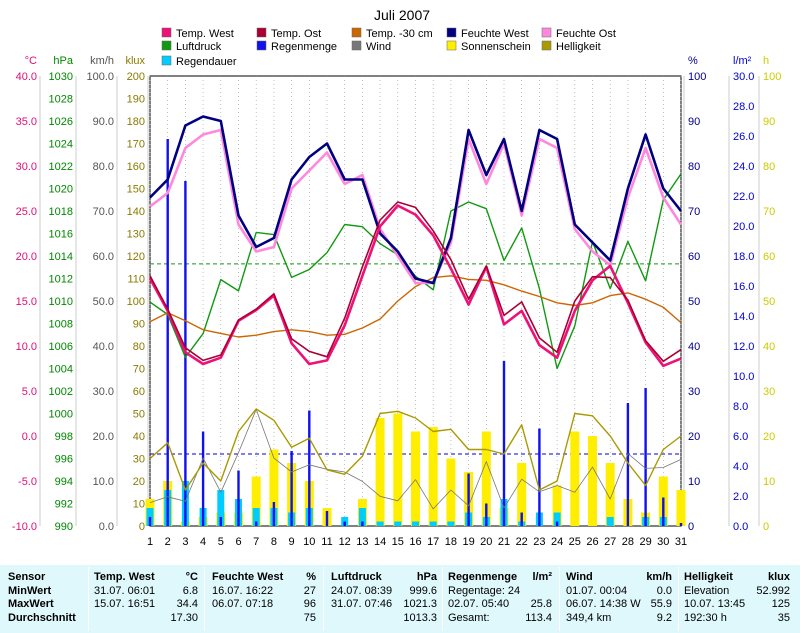 This screenshot has height=633, width=800. I want to click on temp-min-ts: 31.07. 06:01, so click(125, 590).